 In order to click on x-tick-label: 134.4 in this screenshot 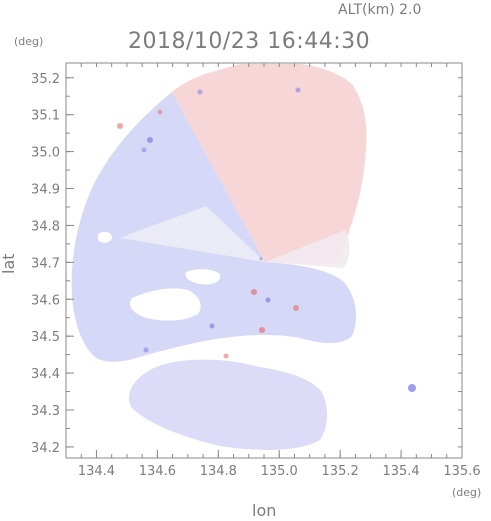, I will do `click(96, 471)`.